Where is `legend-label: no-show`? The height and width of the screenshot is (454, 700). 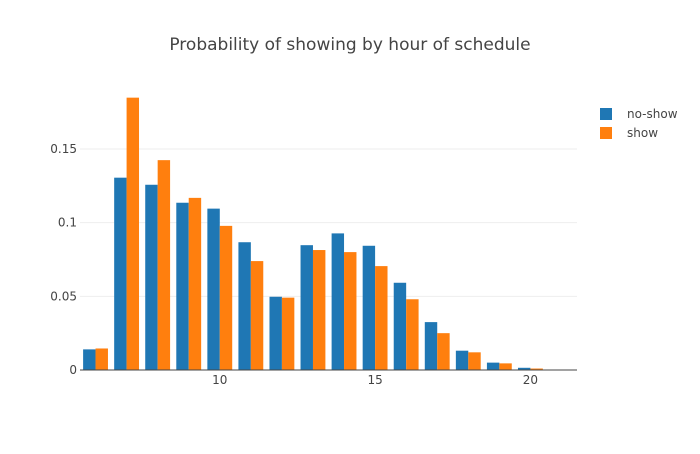
legend-label: no-show is located at coordinates (652, 114).